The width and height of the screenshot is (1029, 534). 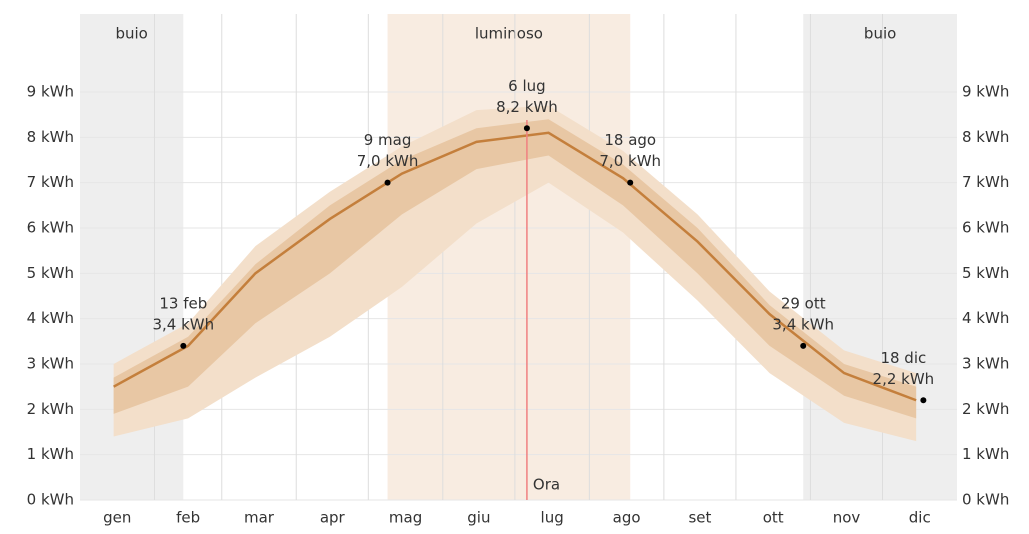 What do you see at coordinates (478, 518) in the screenshot?
I see `x-tick-label: giu` at bounding box center [478, 518].